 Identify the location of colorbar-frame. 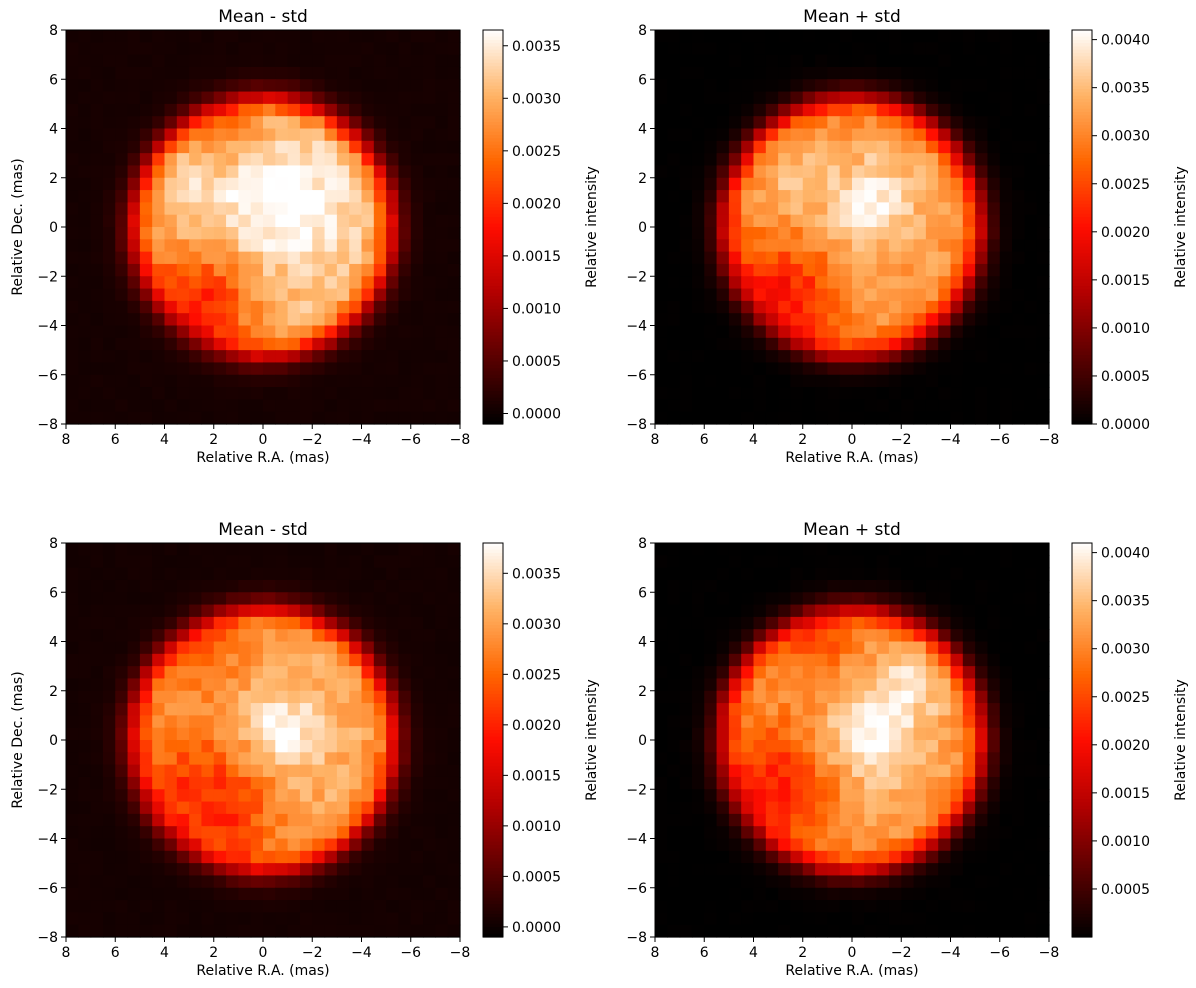
(1082, 740).